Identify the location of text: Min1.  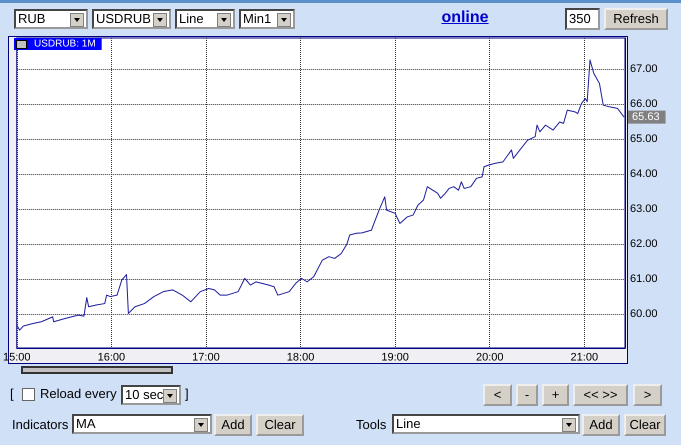
(267, 19).